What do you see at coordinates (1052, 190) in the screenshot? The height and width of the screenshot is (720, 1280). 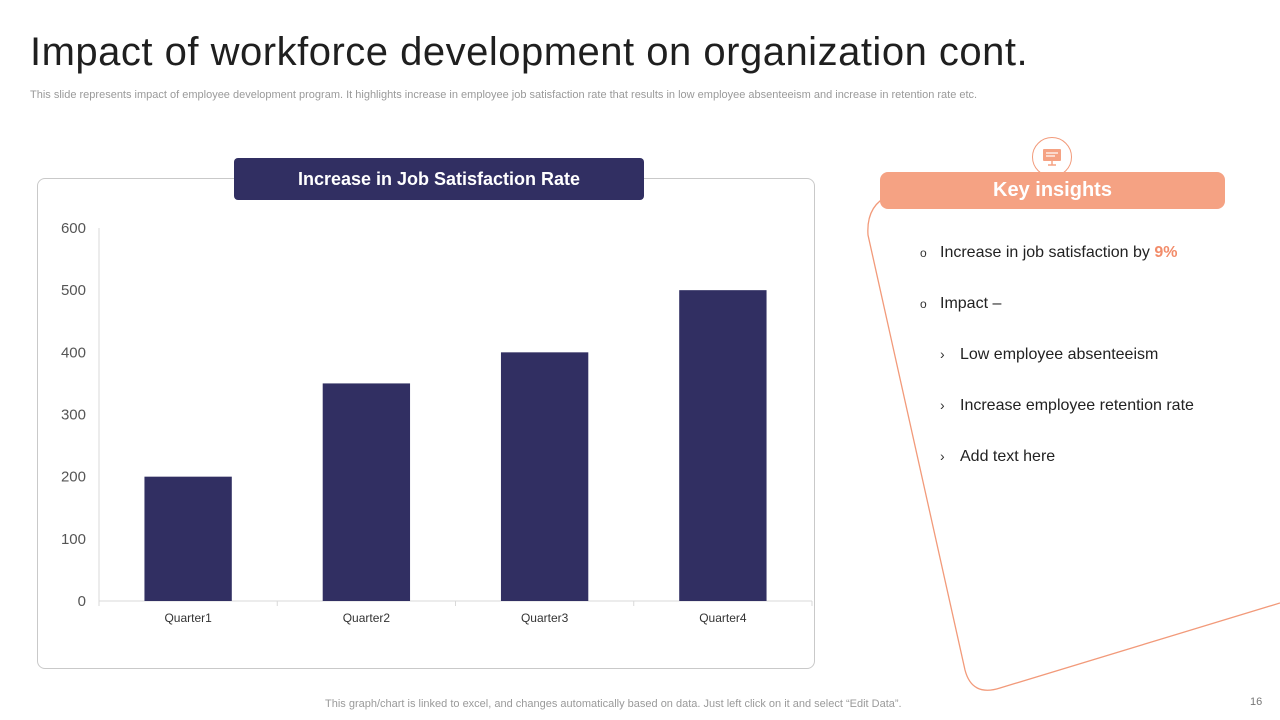 I see `key-insights-header: Key insights` at bounding box center [1052, 190].